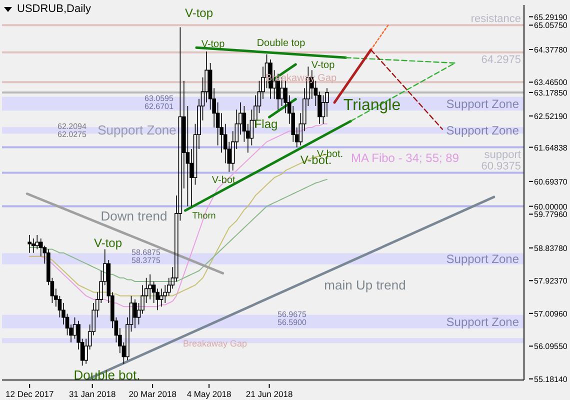  What do you see at coordinates (30, 394) in the screenshot?
I see `x-tick-label: 12 Dec 2017` at bounding box center [30, 394].